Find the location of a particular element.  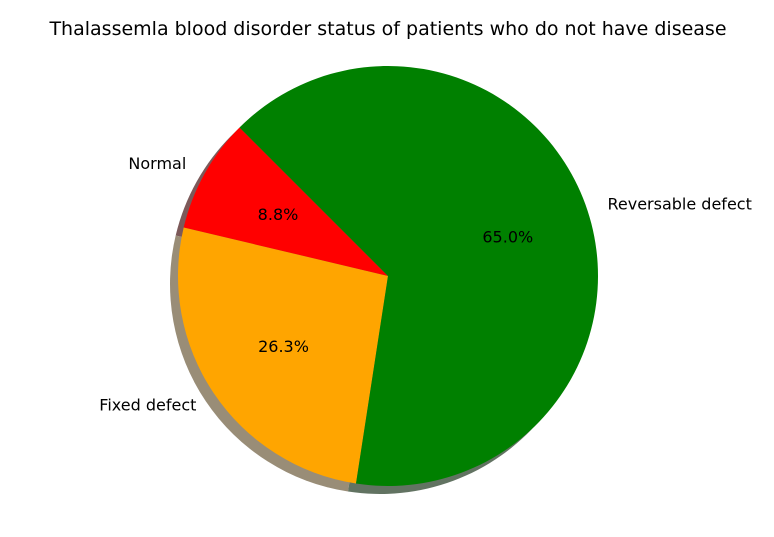

slice-fixed-defect is located at coordinates (283, 355).